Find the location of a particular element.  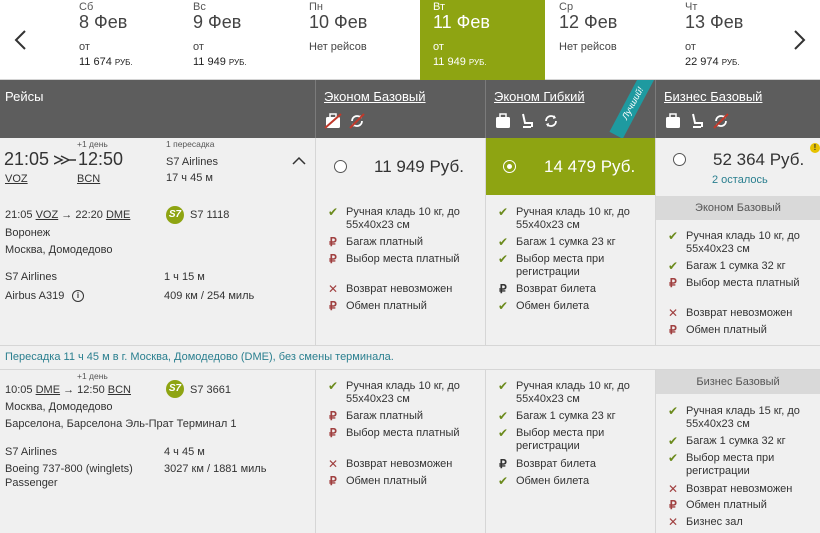

seg2-aircraft-type: Passenger is located at coordinates (31, 483).